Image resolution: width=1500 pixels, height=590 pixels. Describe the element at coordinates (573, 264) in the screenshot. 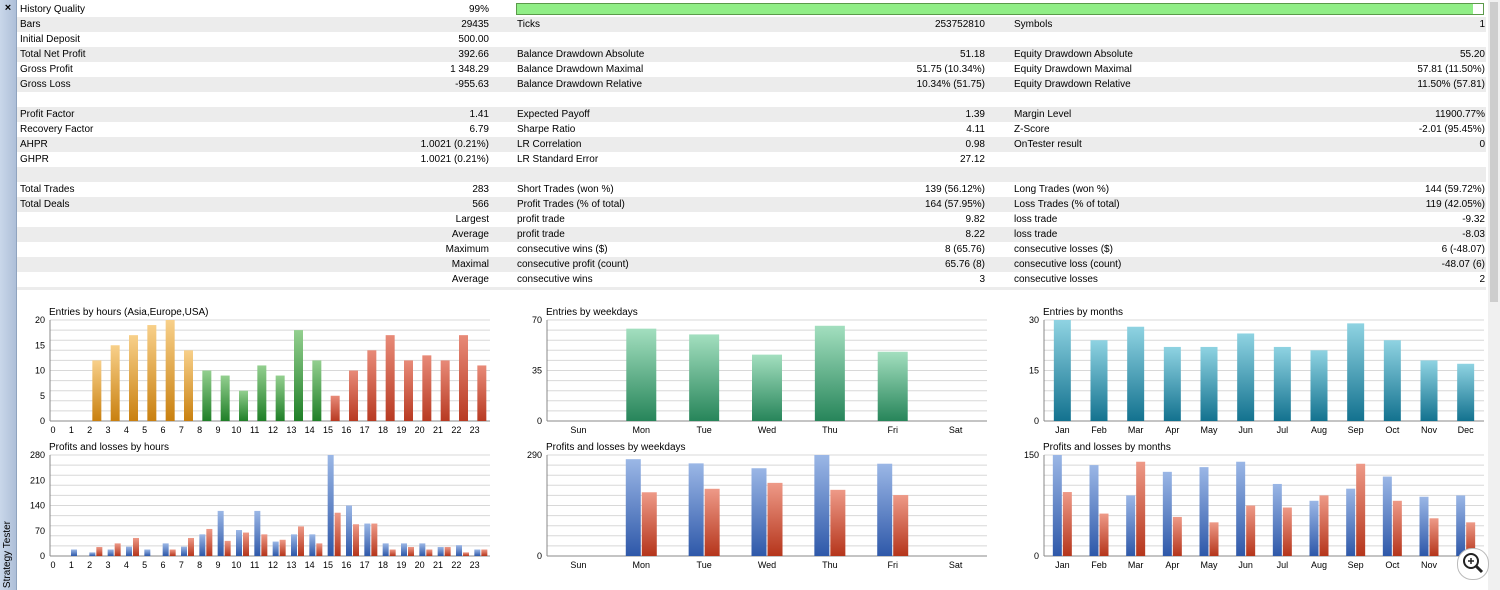

I see `cell-label-2: consecutive profit (count)` at that location.